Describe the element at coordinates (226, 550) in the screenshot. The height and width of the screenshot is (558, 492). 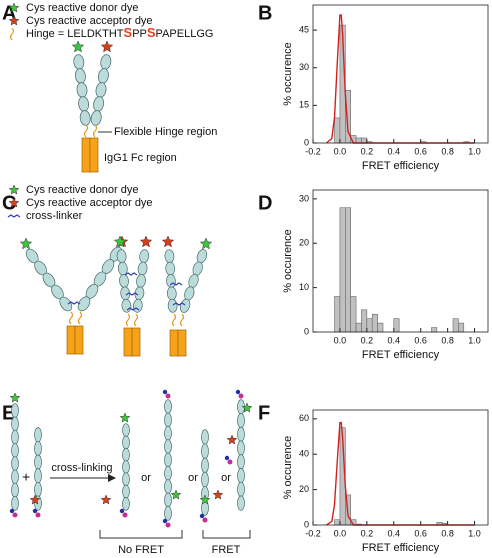
I see `group-label: FRET` at that location.